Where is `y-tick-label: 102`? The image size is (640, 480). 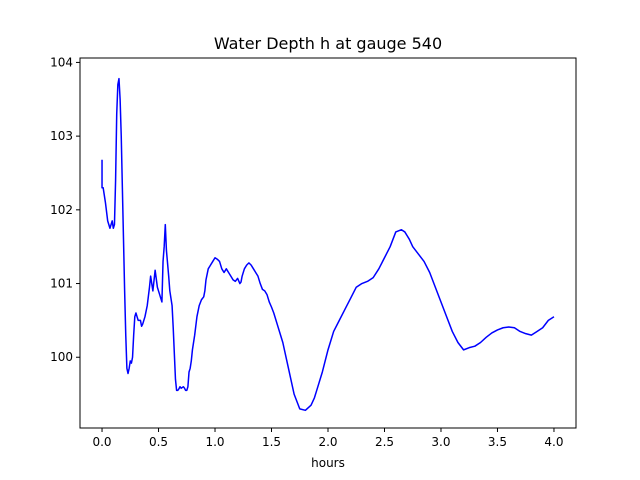 y-tick-label: 102 is located at coordinates (61, 210).